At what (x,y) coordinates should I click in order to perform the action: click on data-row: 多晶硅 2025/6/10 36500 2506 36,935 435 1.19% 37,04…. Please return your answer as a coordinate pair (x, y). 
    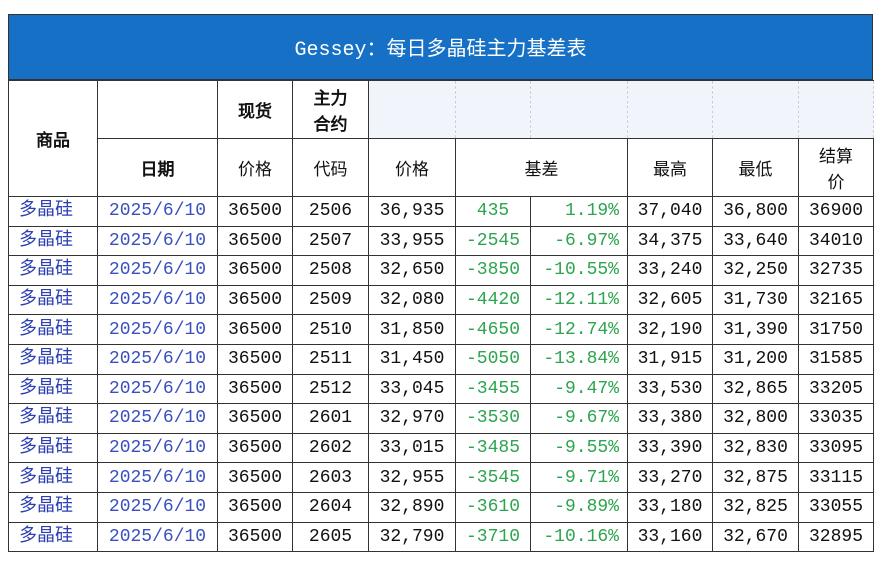
    Looking at the image, I should click on (441, 211).